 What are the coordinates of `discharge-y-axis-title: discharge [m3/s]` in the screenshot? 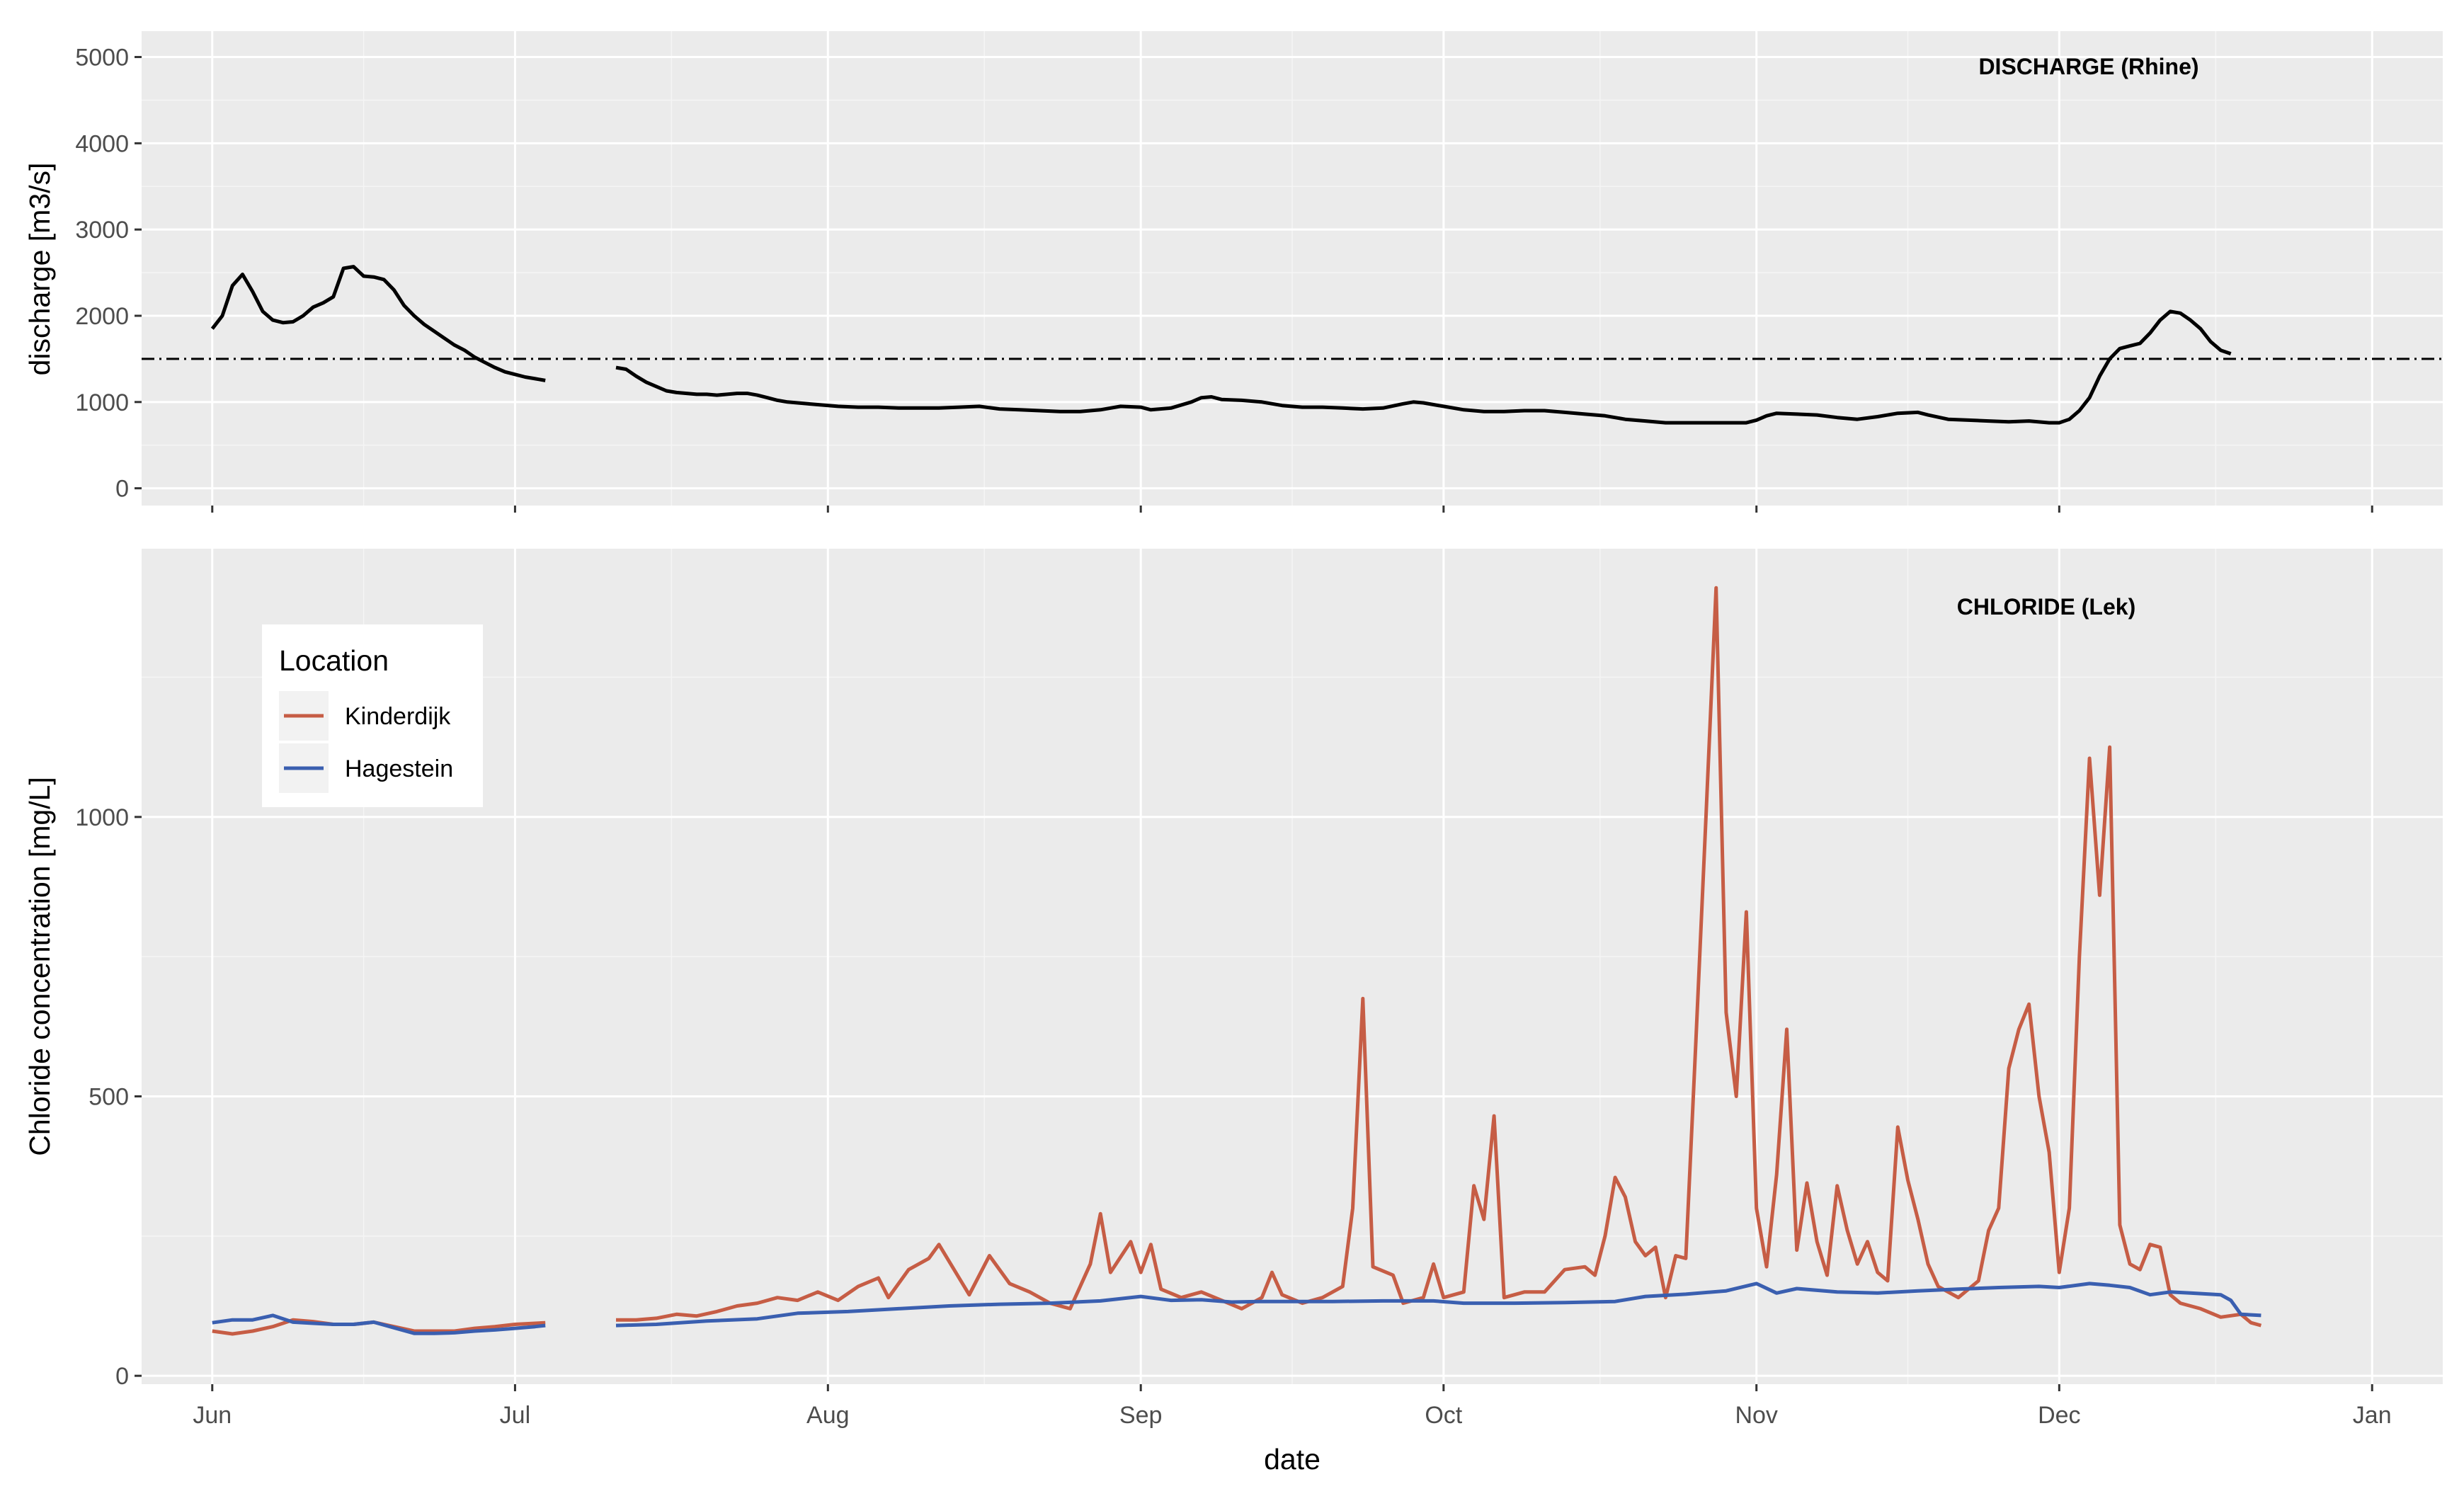 It's located at (40, 269).